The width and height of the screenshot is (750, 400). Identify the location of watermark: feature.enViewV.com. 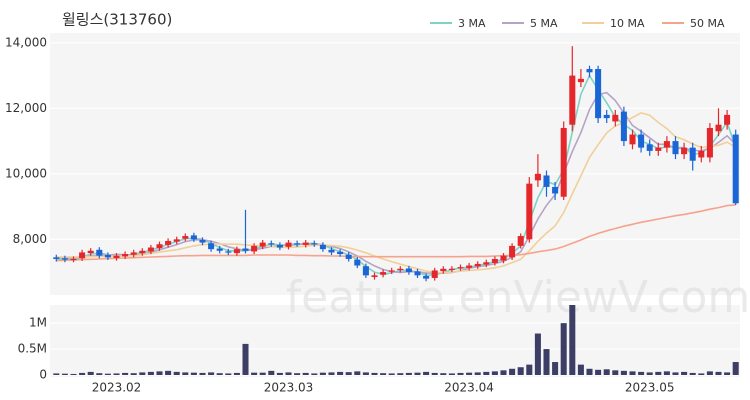
(518, 297).